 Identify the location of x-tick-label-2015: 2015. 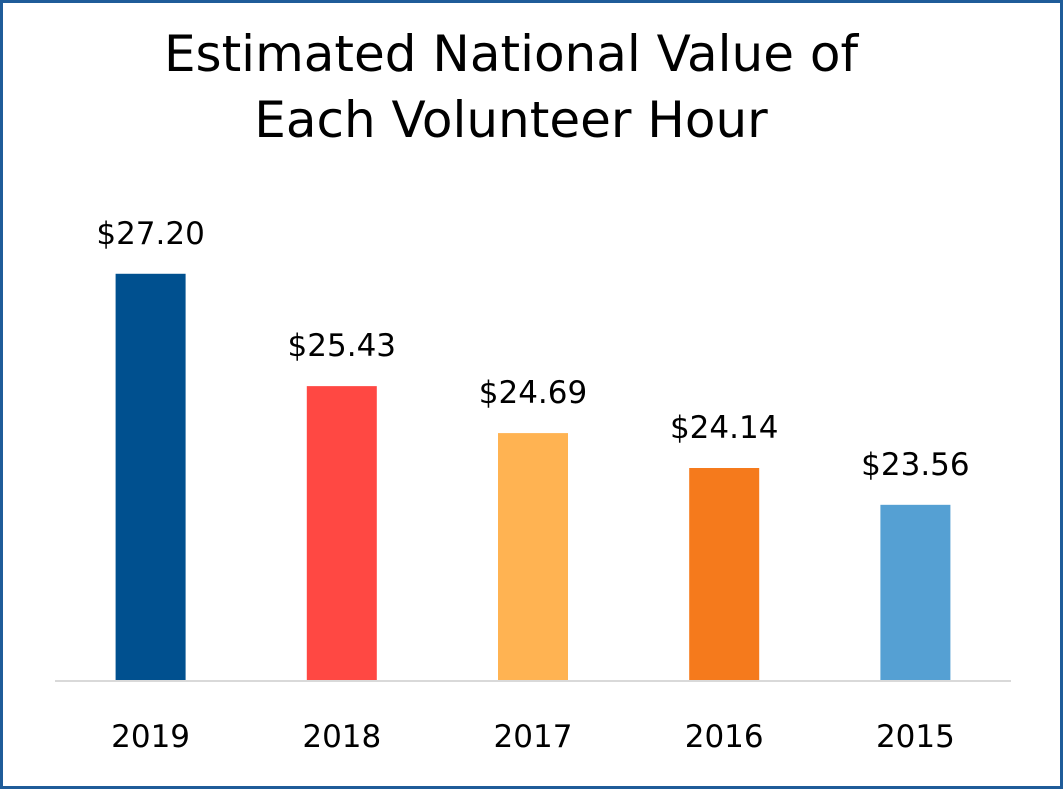
(915, 737).